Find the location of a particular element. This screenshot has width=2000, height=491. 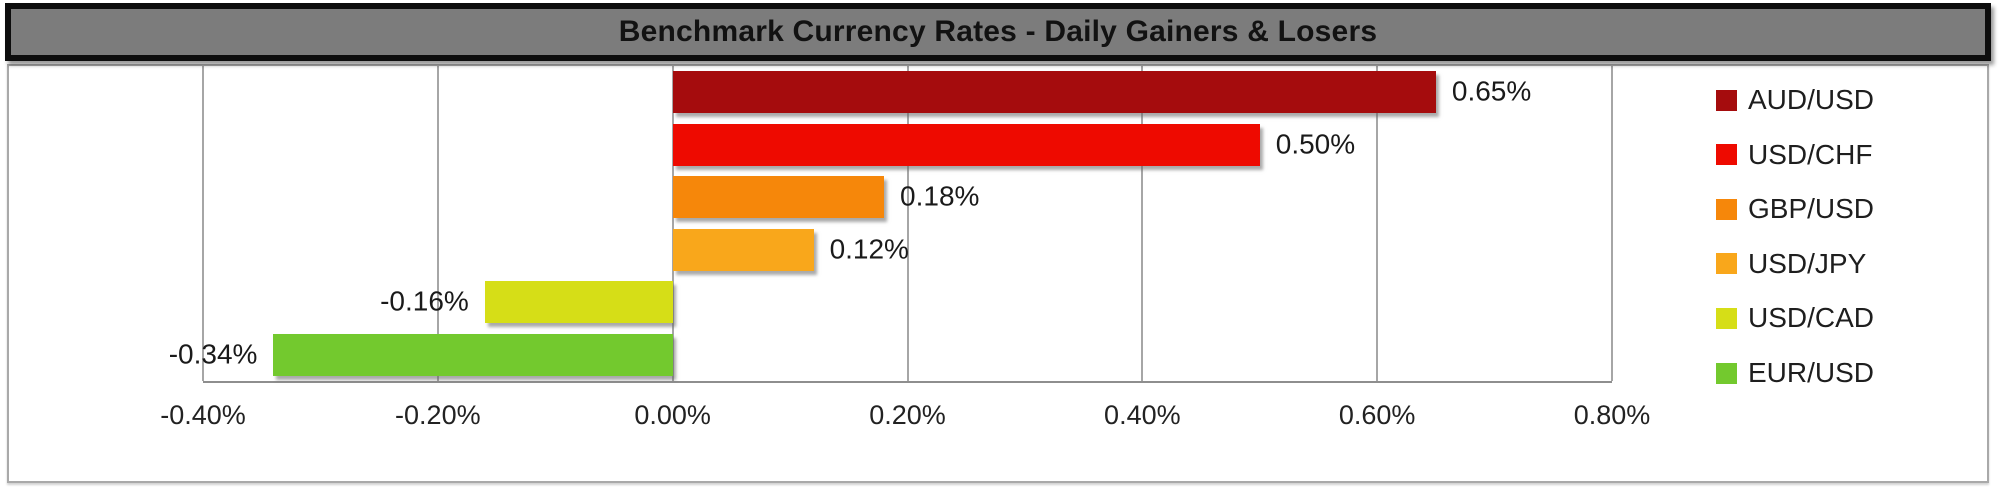

bar-usd-jpy is located at coordinates (743, 249).